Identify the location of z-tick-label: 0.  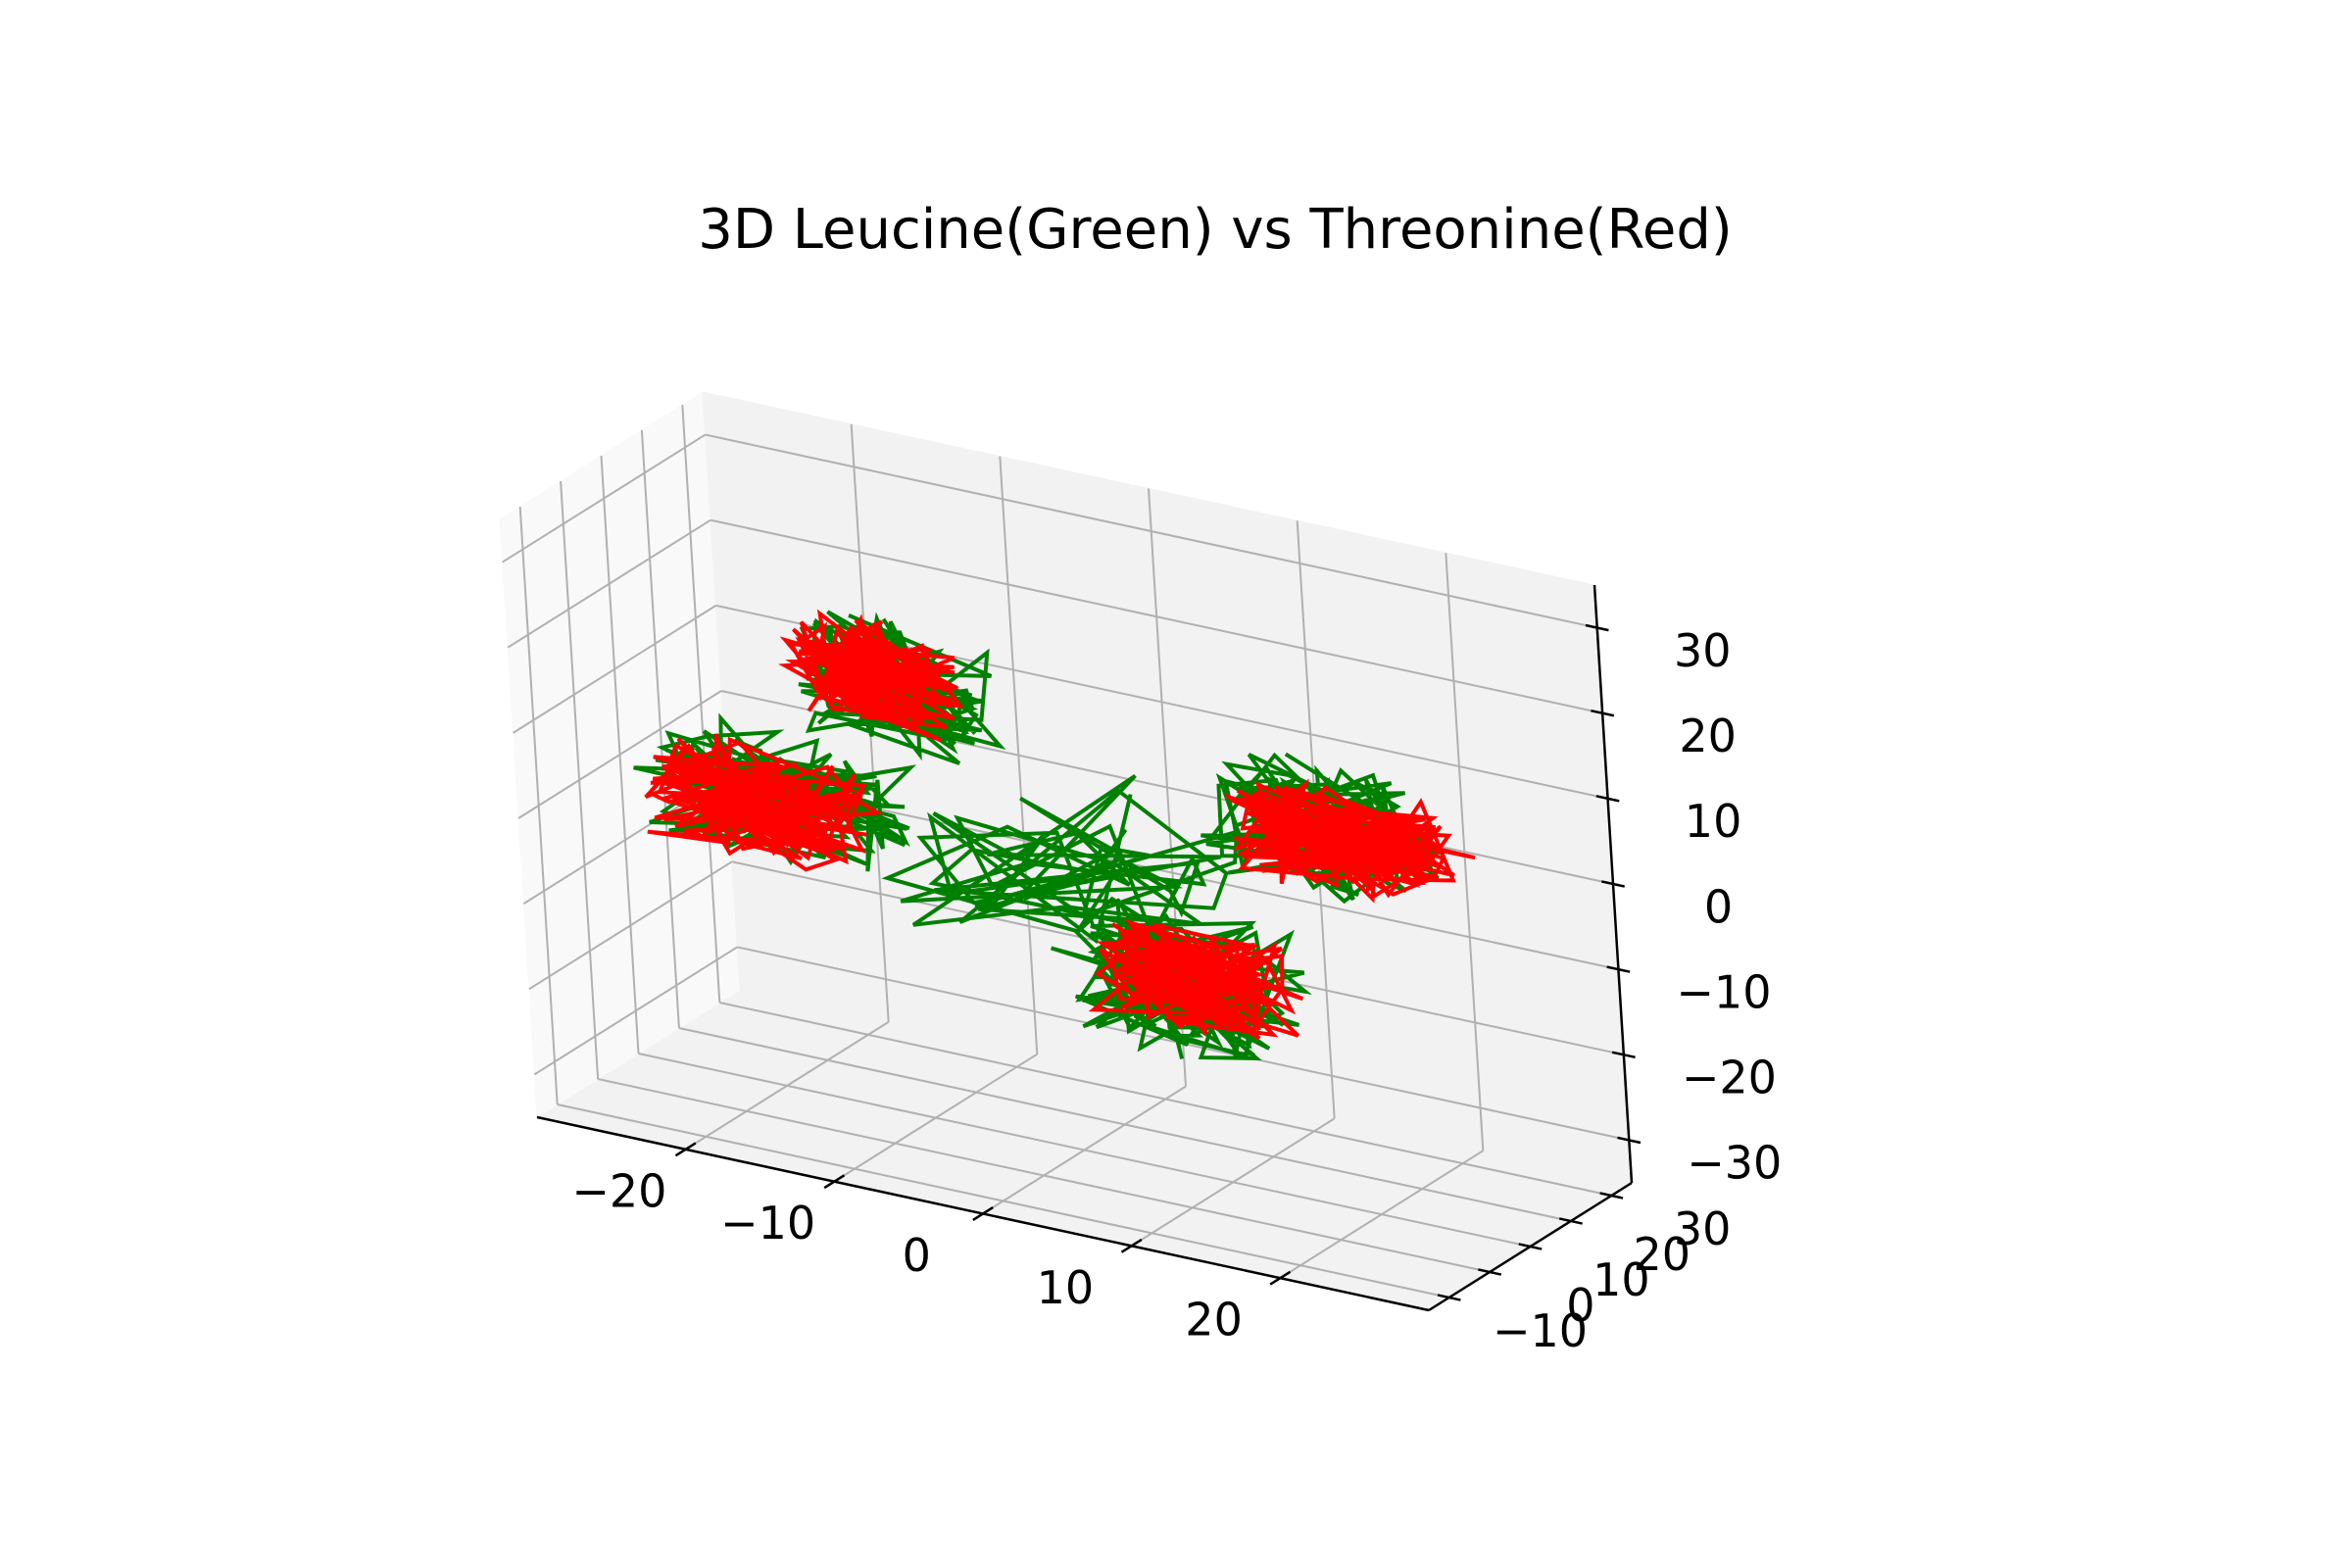
(1718, 906).